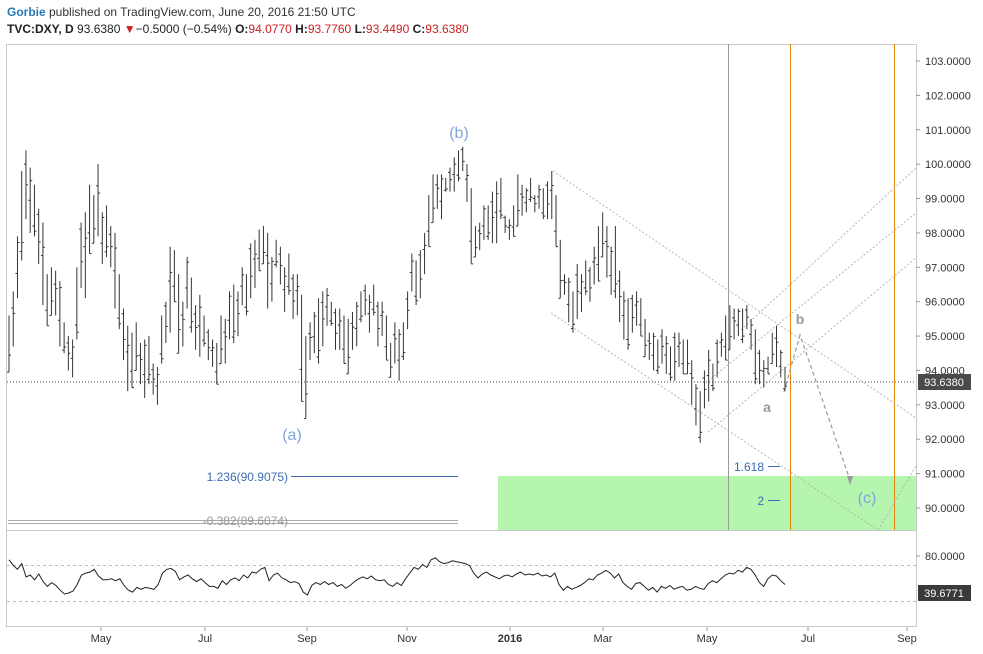 The height and width of the screenshot is (654, 983). I want to click on time-tick-label: Jul, so click(205, 639).